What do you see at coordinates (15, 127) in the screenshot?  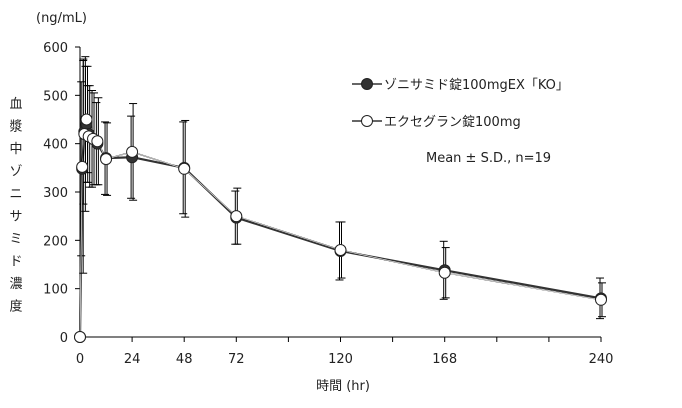 I see `y-axis-label-char: 漿` at bounding box center [15, 127].